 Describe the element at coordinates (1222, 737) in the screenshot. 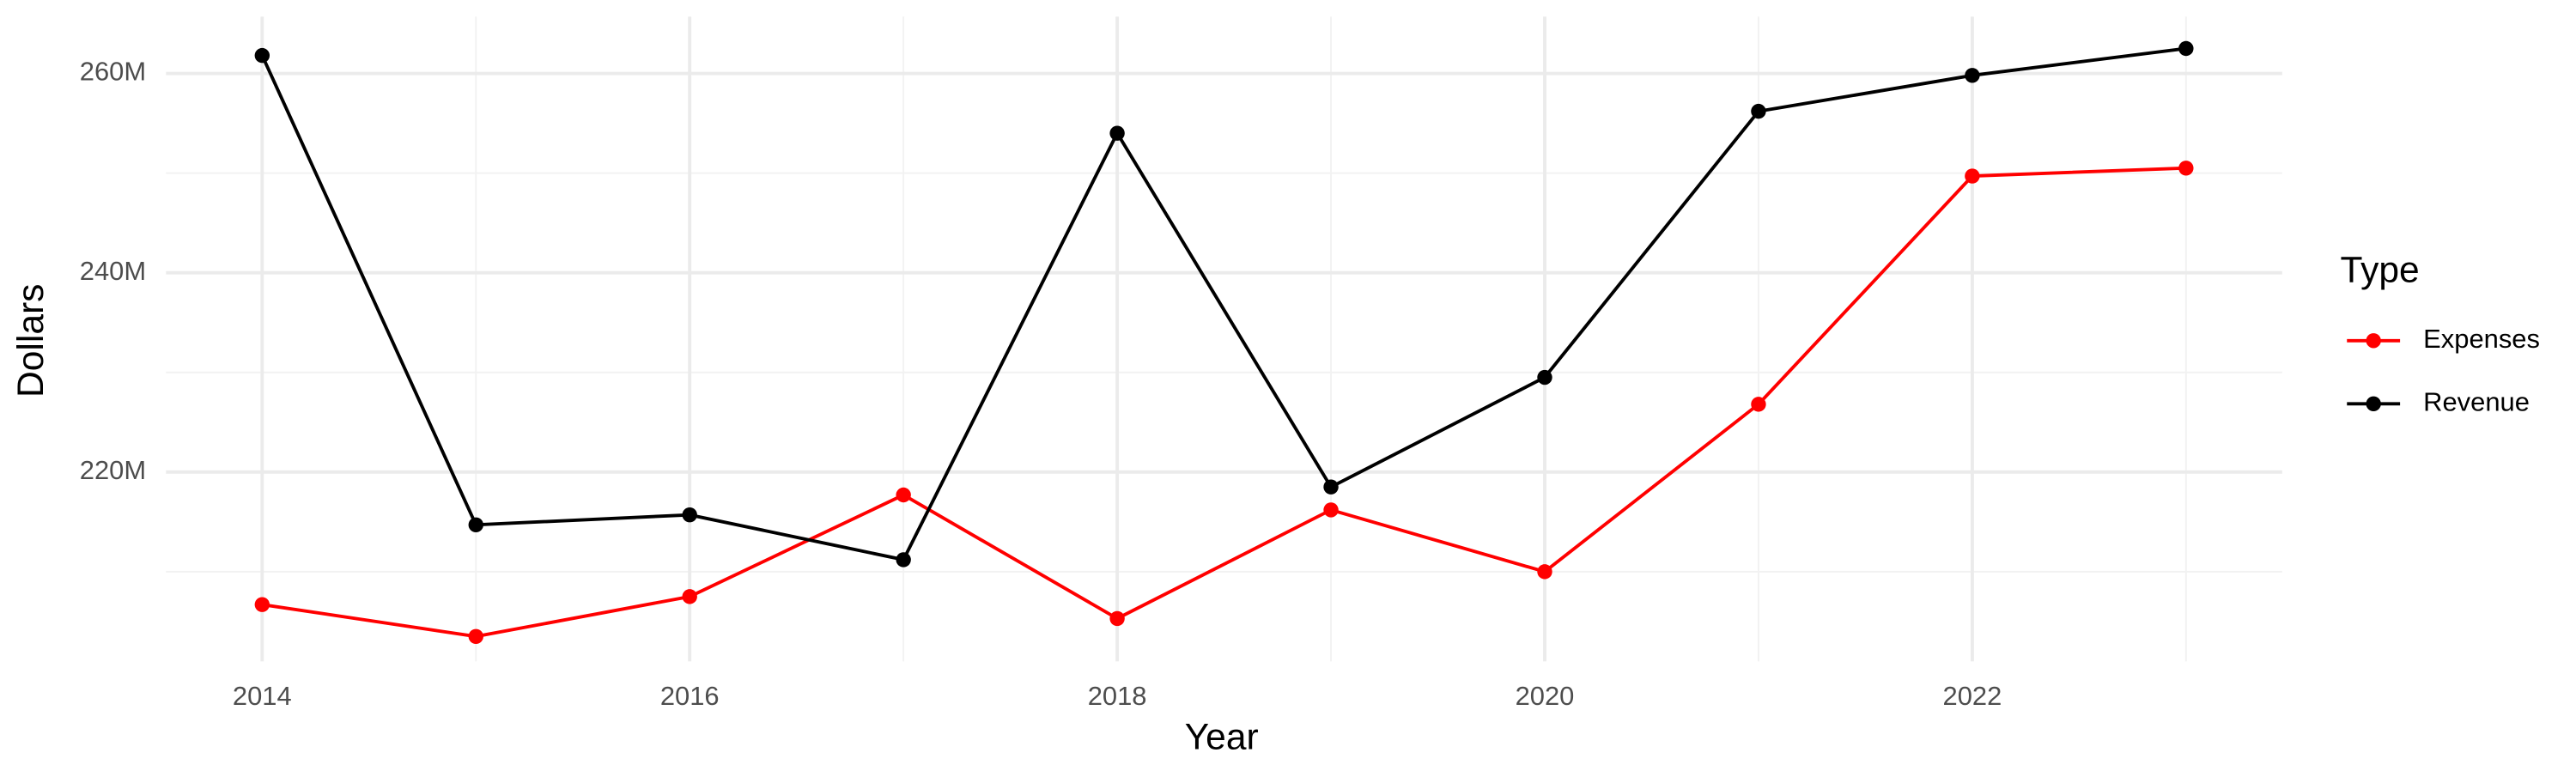

I see `x-axis-title: Year` at that location.